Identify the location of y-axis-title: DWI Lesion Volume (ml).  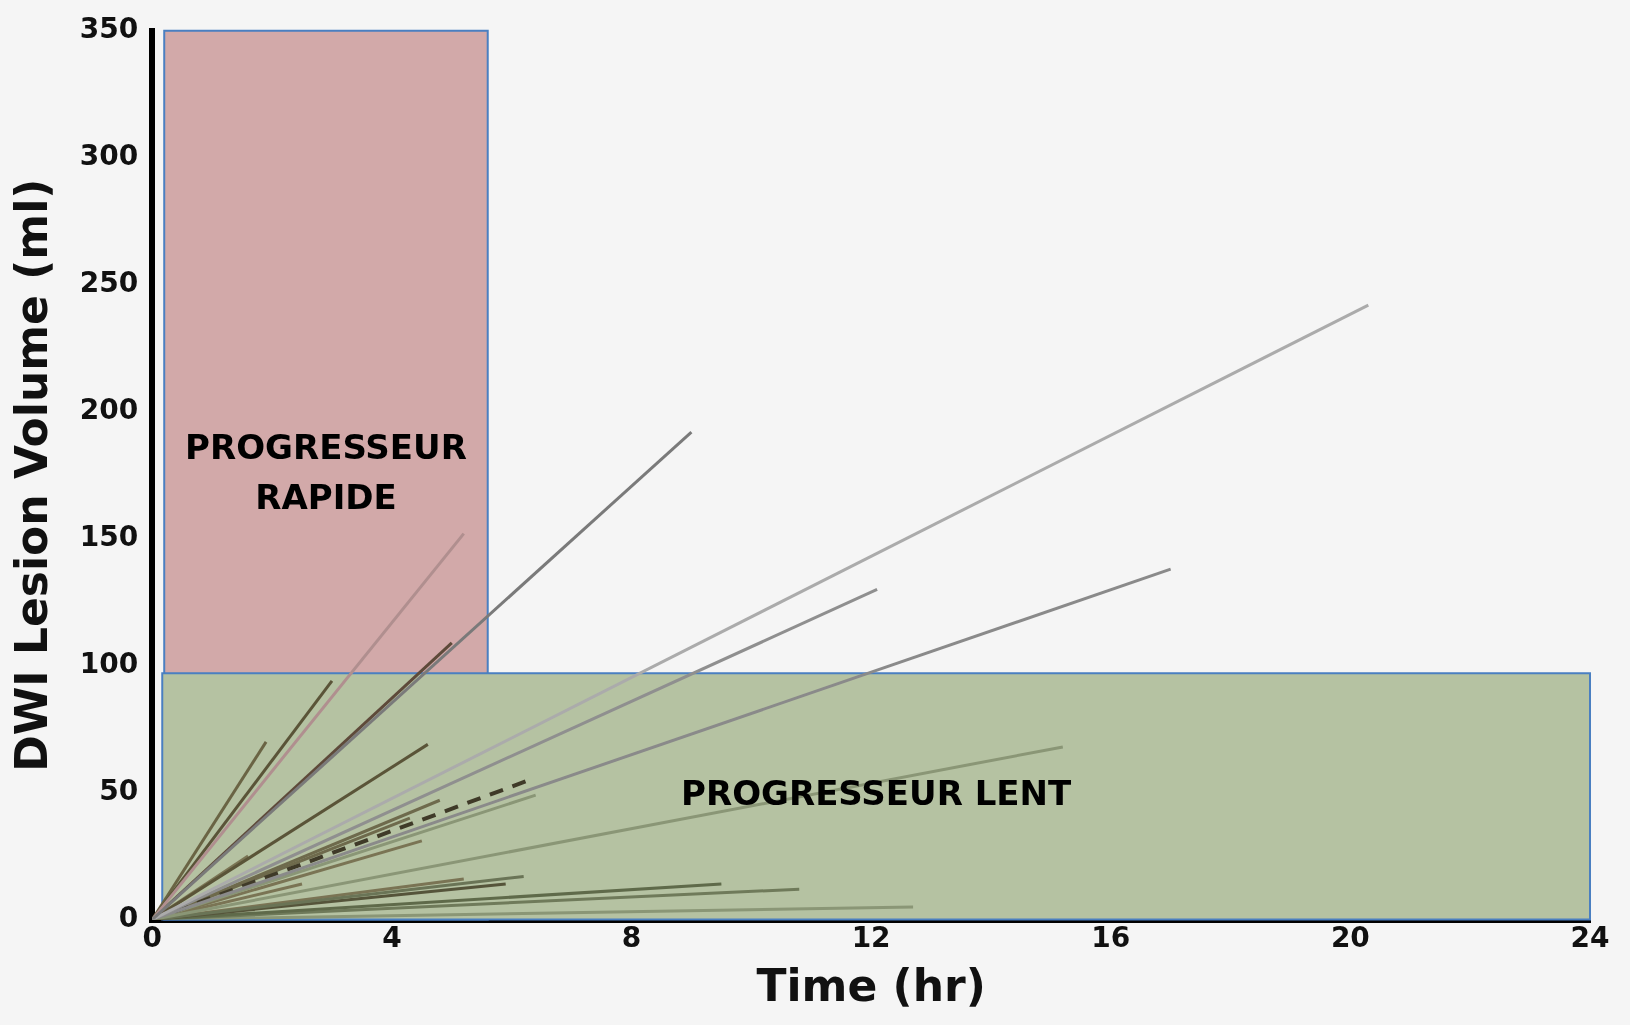
(31, 475).